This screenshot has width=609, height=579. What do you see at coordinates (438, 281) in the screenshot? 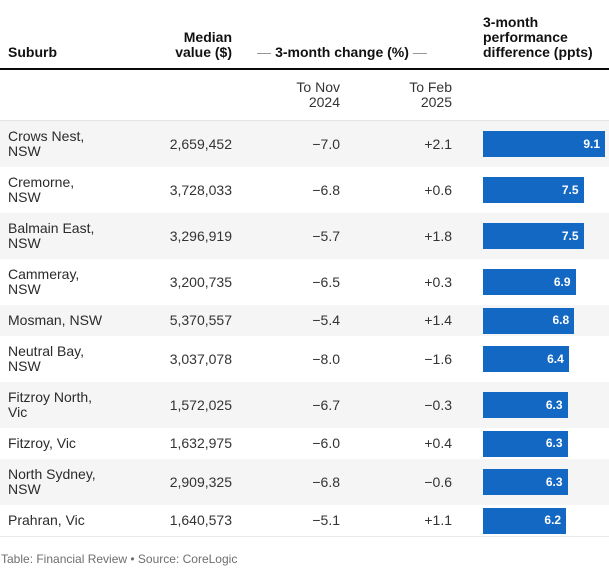
I see `change-to-feb-cell: +0.3` at bounding box center [438, 281].